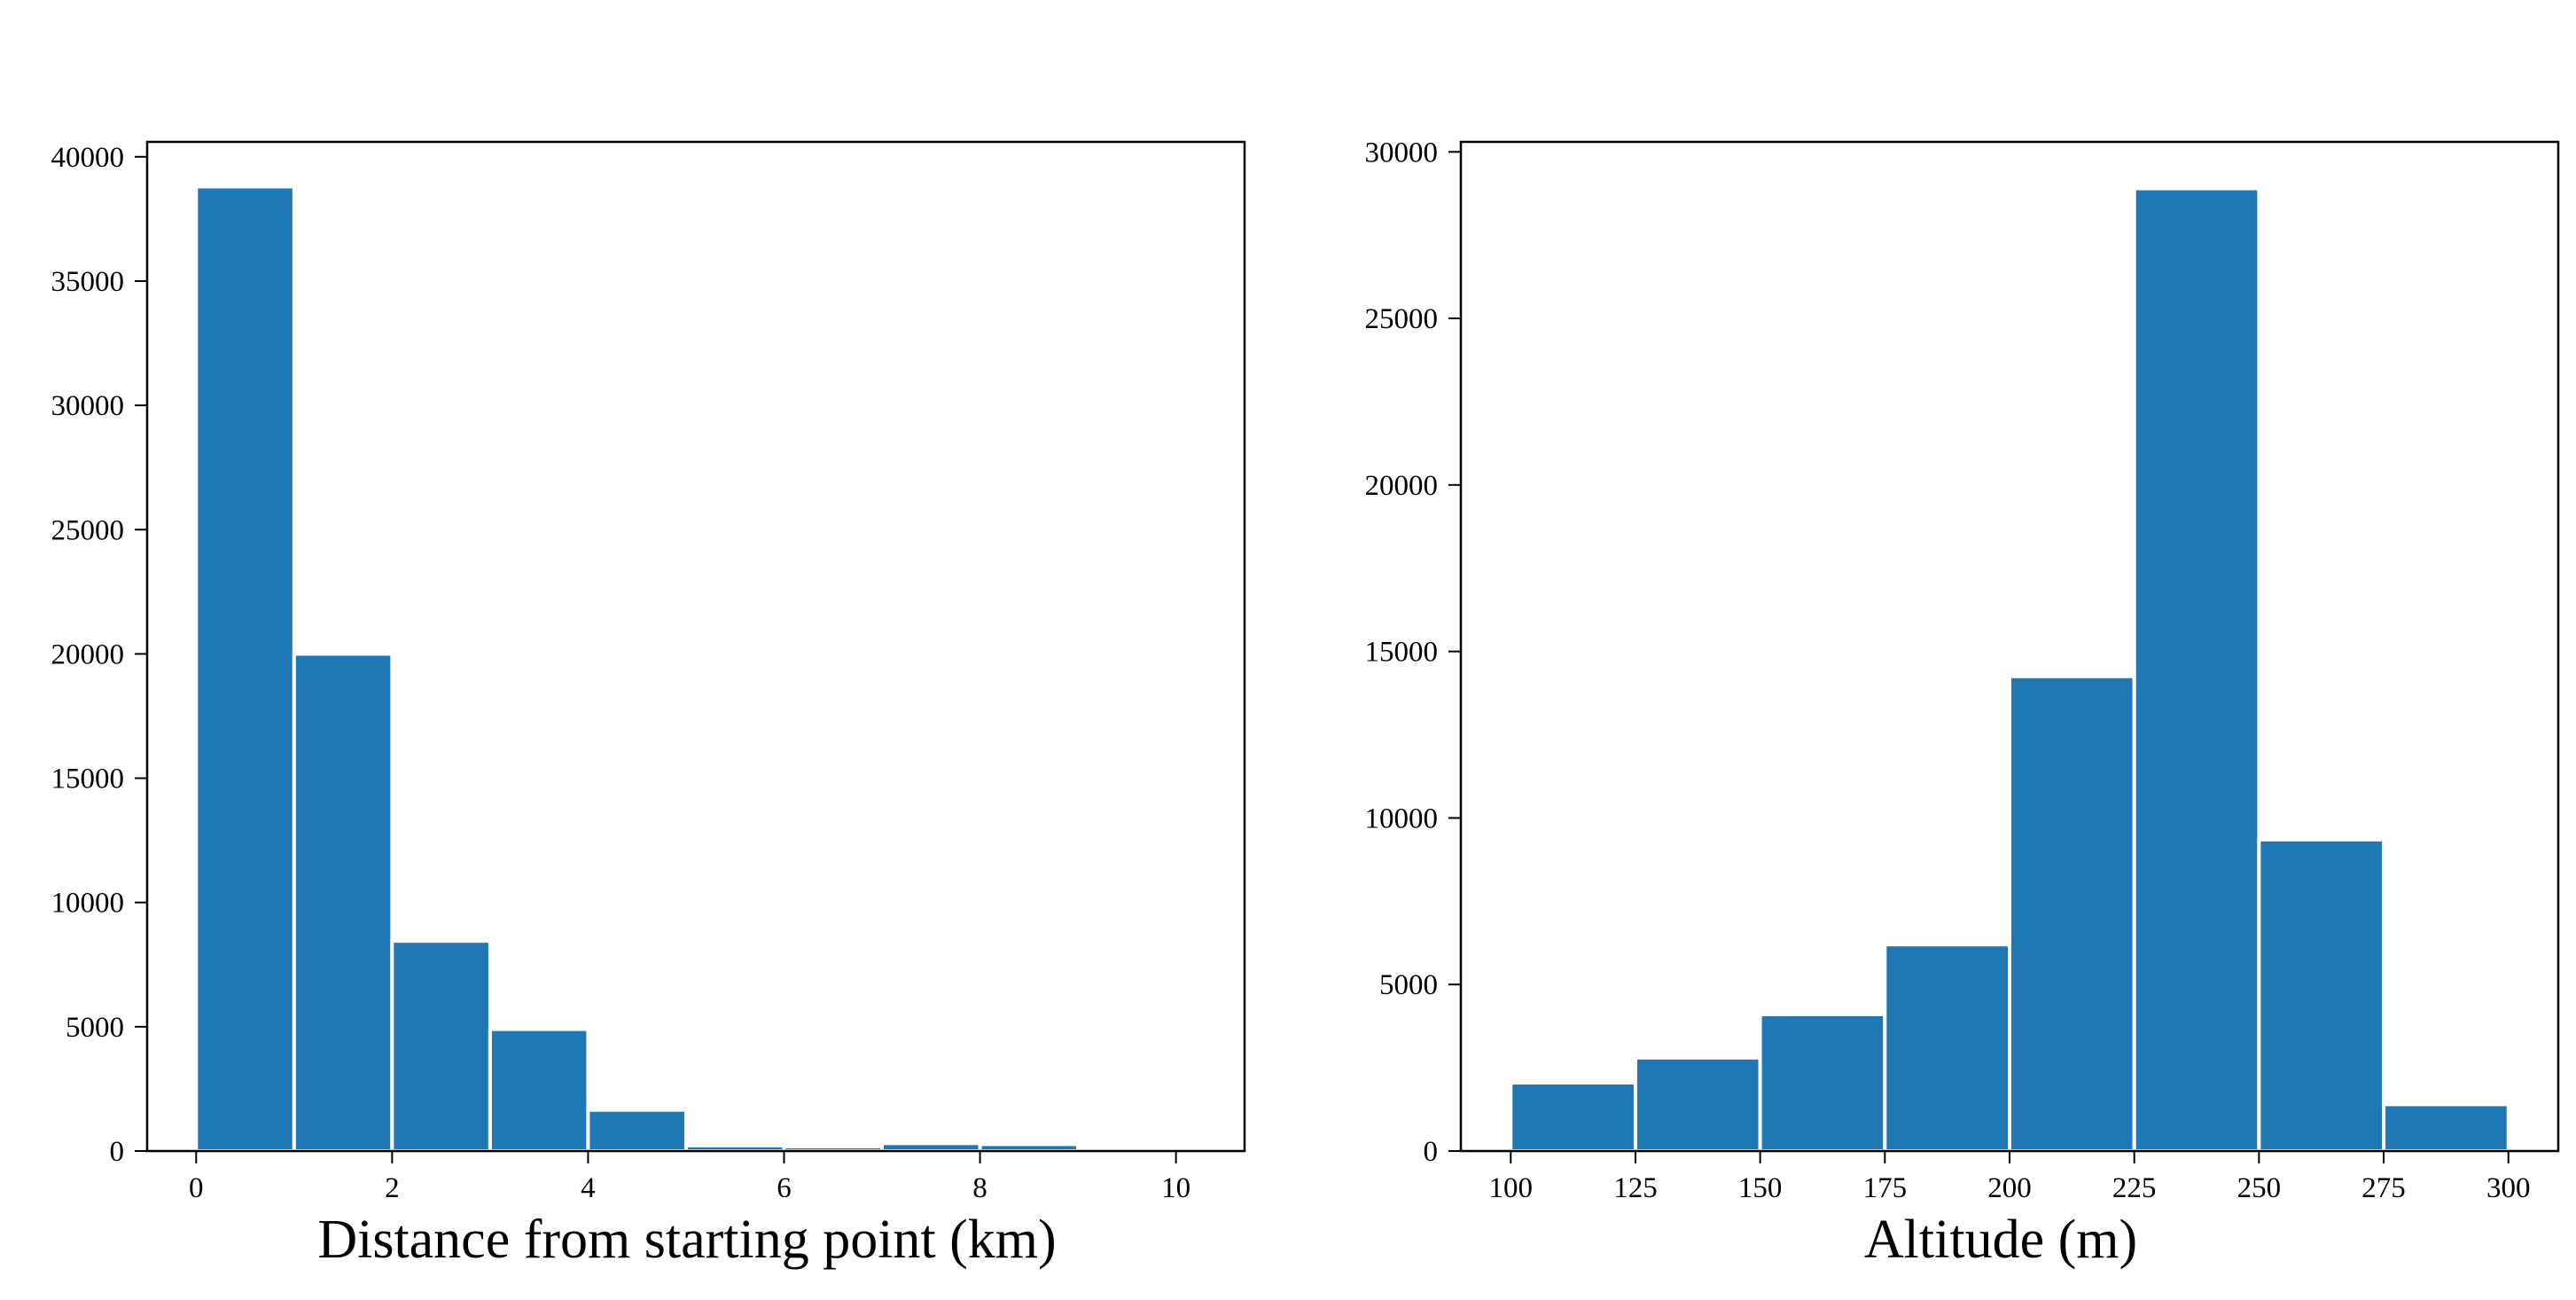  What do you see at coordinates (979, 1188) in the screenshot?
I see `x-tick-label: 8` at bounding box center [979, 1188].